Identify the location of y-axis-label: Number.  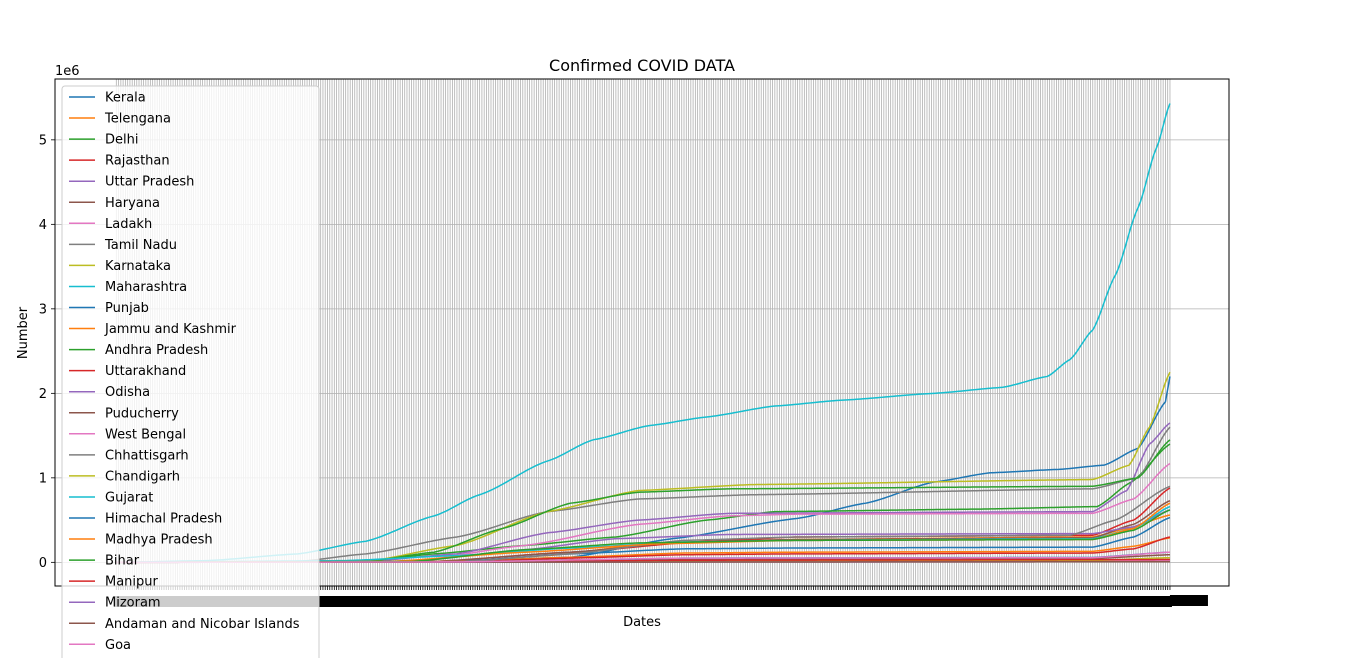
(23, 332).